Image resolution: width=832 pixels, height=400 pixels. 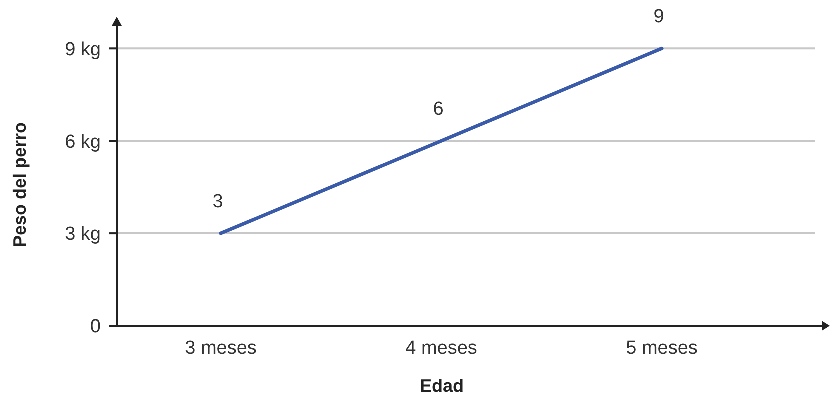 I want to click on y-tick-label: 6 kg, so click(x=83, y=142).